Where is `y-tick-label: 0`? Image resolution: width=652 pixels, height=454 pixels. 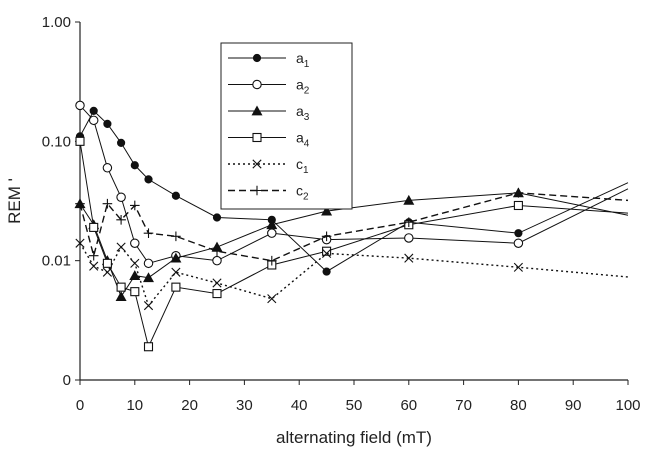 y-tick-label: 0 is located at coordinates (67, 380).